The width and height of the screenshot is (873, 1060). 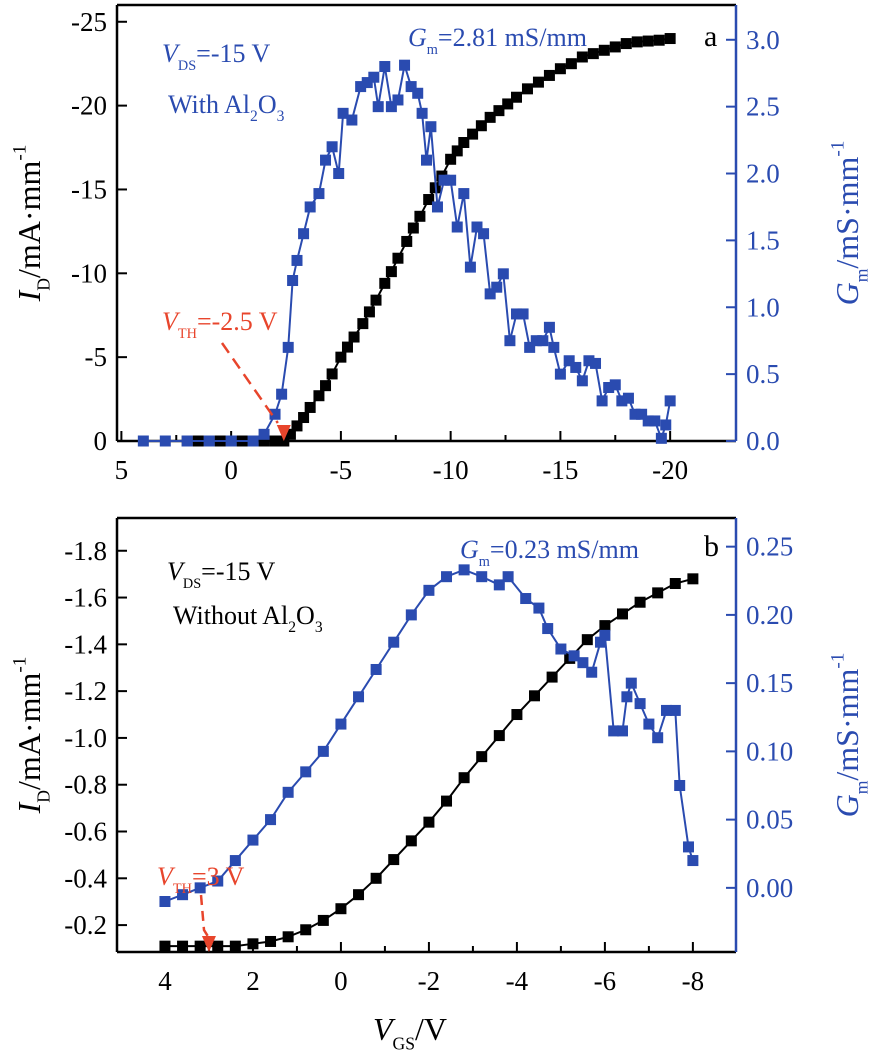 I want to click on y-right-label-rest: /mS·mm, so click(x=847, y=212).